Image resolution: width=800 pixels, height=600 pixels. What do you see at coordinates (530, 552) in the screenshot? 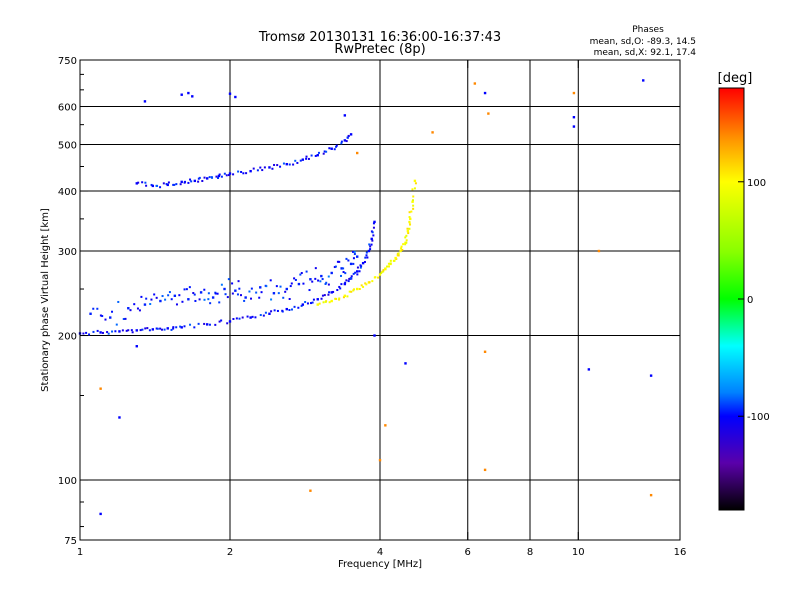
I see `x-tick-label: 8` at bounding box center [530, 552].